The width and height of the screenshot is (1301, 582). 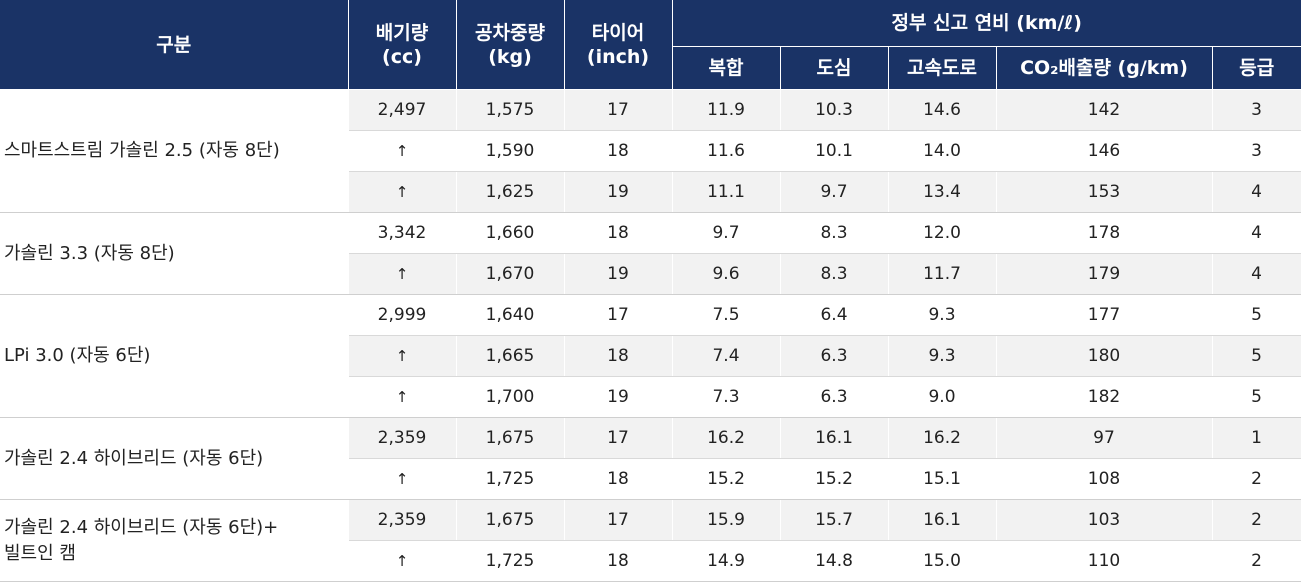 I want to click on combined-cell: 11.9, so click(x=726, y=110).